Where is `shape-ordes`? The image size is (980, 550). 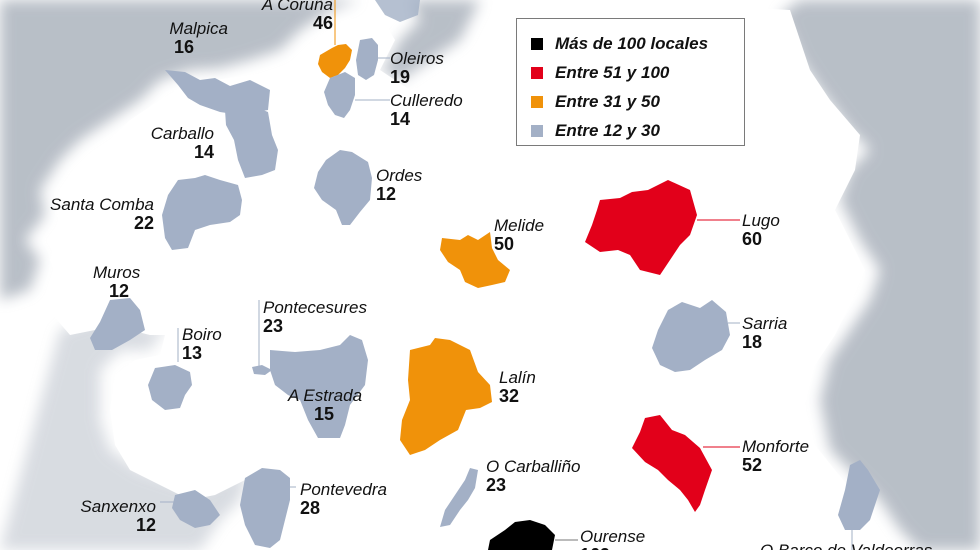 shape-ordes is located at coordinates (343, 187).